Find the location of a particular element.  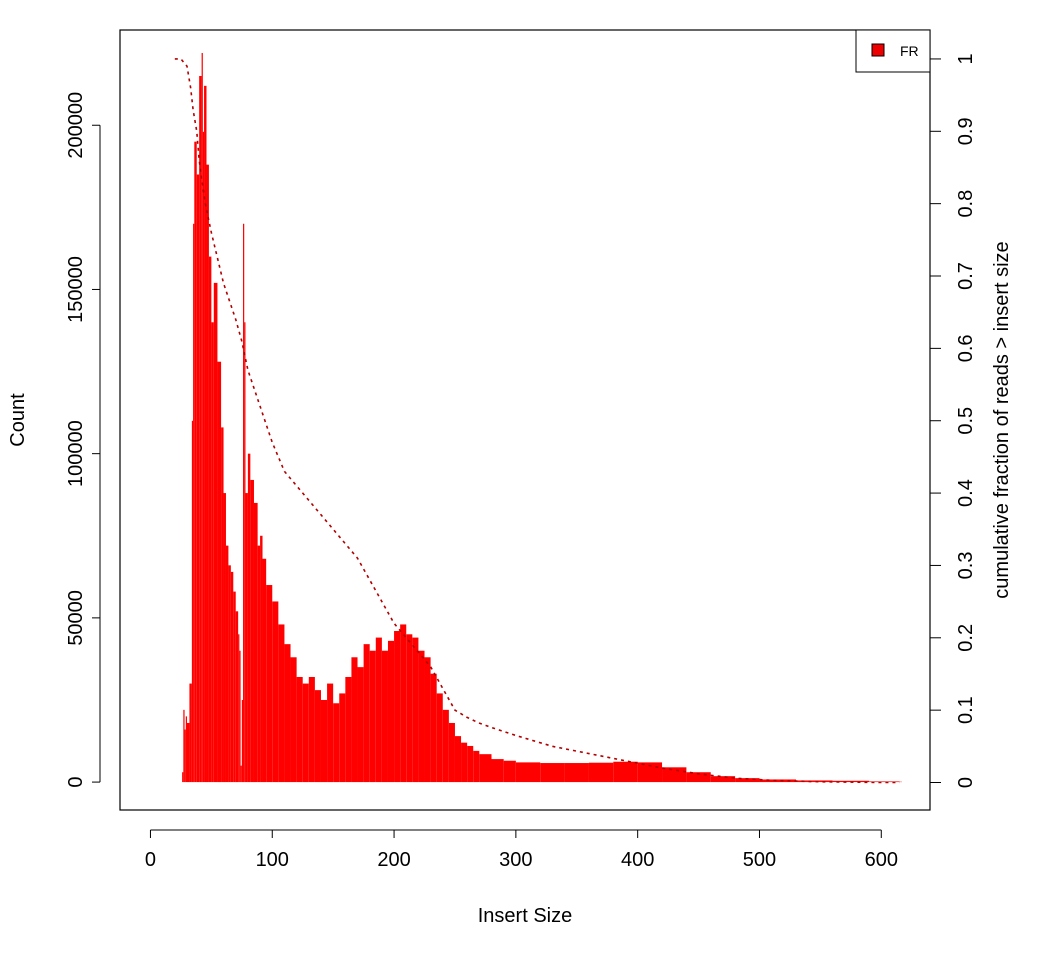

y2-tick-label: 0.6 is located at coordinates (966, 348).